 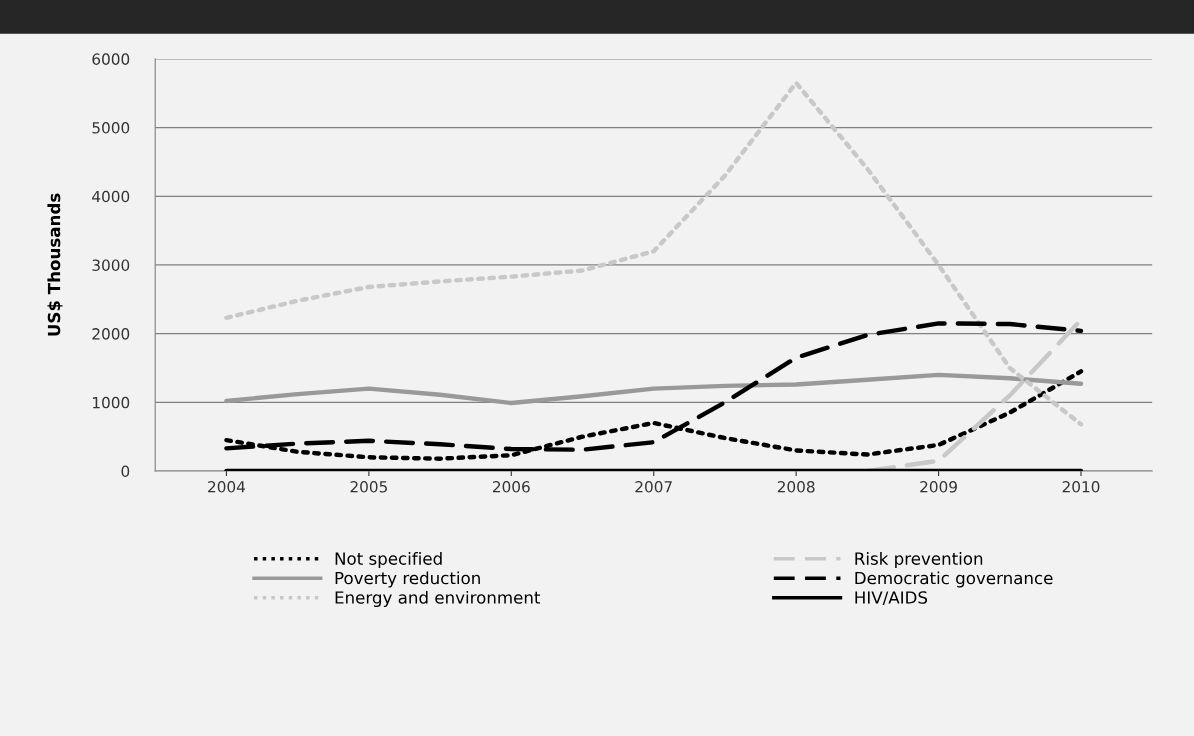 What do you see at coordinates (111, 265) in the screenshot?
I see `y-tick-label: 3000` at bounding box center [111, 265].